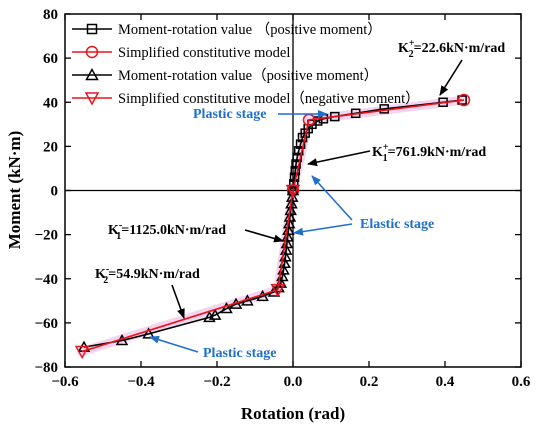 This screenshot has height=431, width=550. I want to click on y-tick-label: 20, so click(50, 147).